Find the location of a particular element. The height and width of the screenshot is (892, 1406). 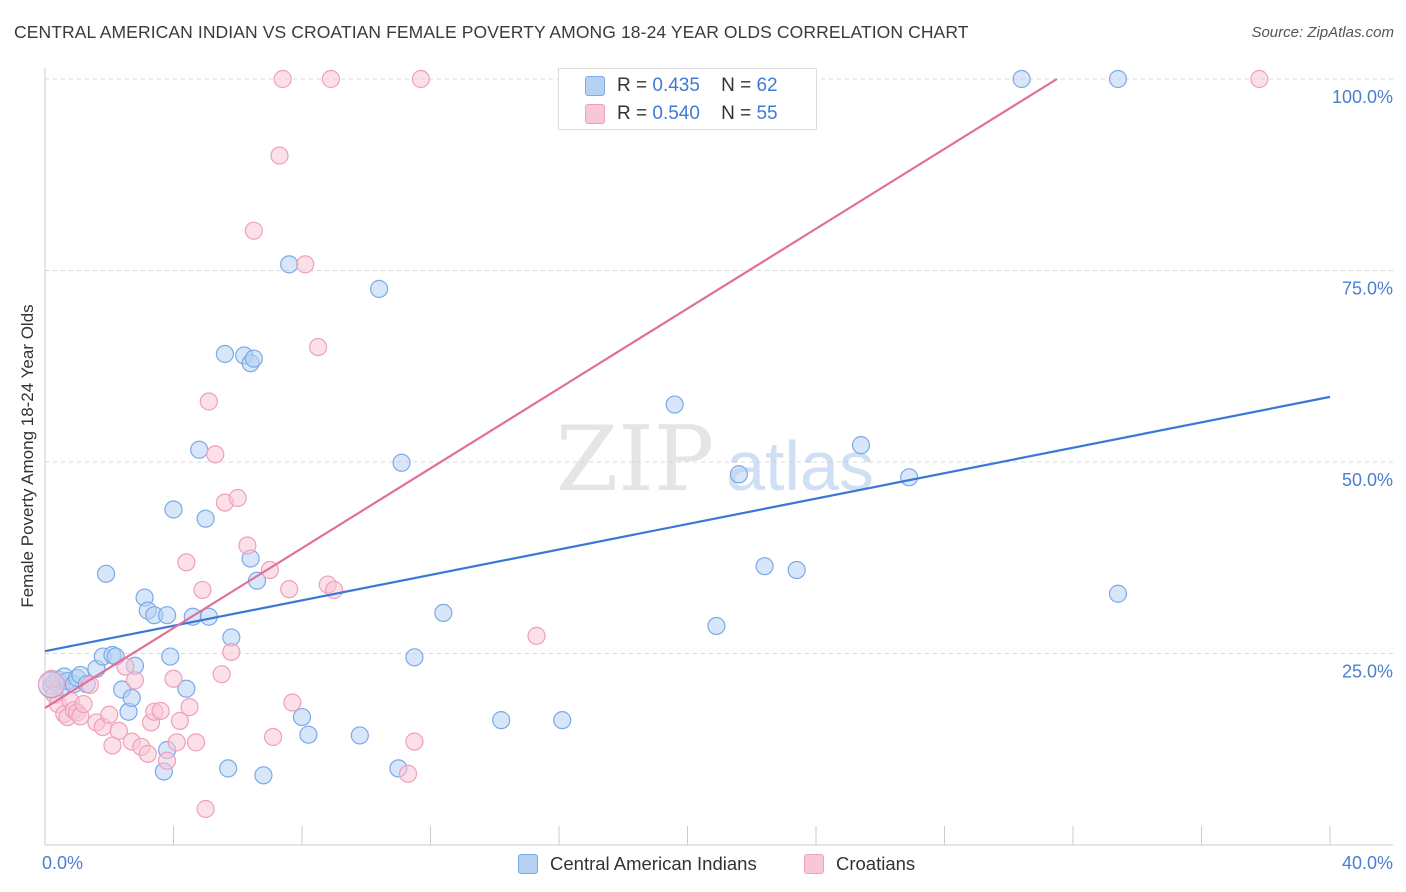

bottom-legend-label: Central American Indians is located at coordinates (653, 863).